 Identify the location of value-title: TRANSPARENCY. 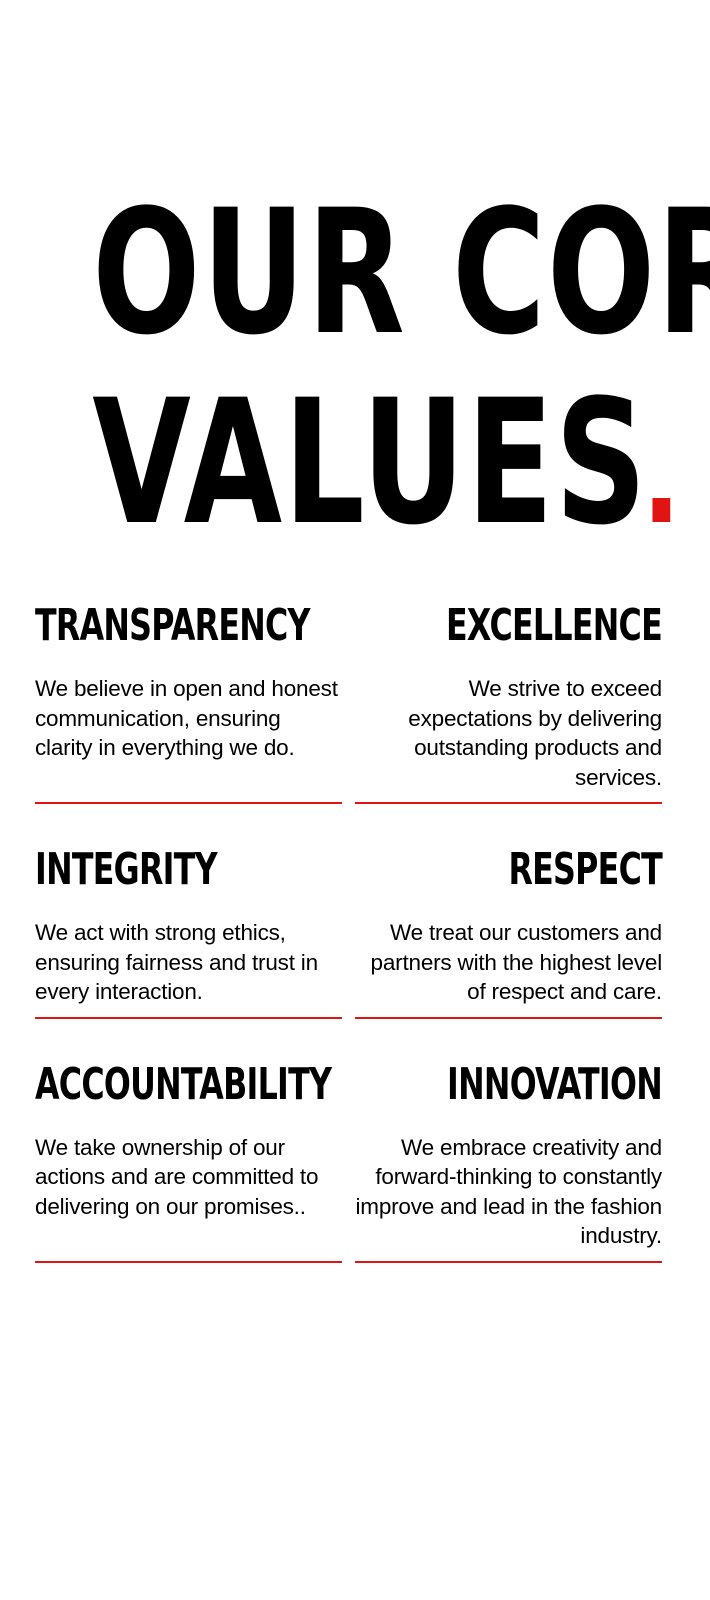
(173, 625).